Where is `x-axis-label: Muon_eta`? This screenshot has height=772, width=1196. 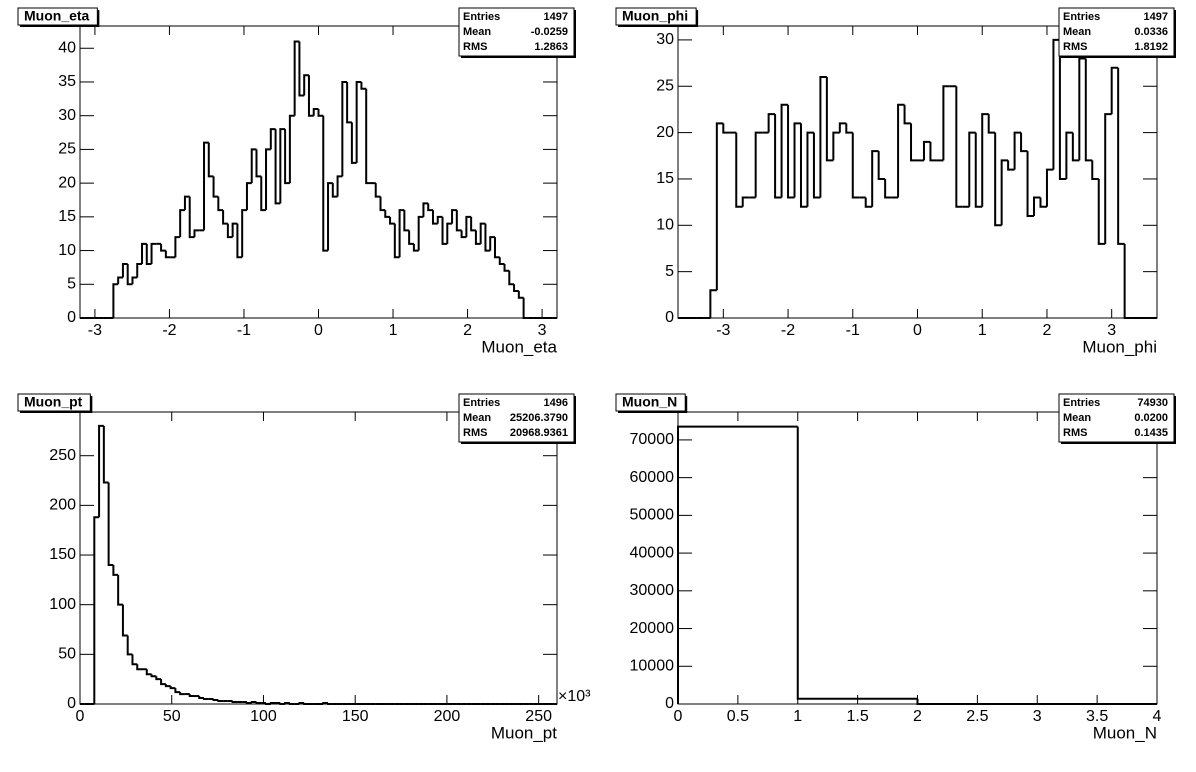 x-axis-label: Muon_eta is located at coordinates (519, 346).